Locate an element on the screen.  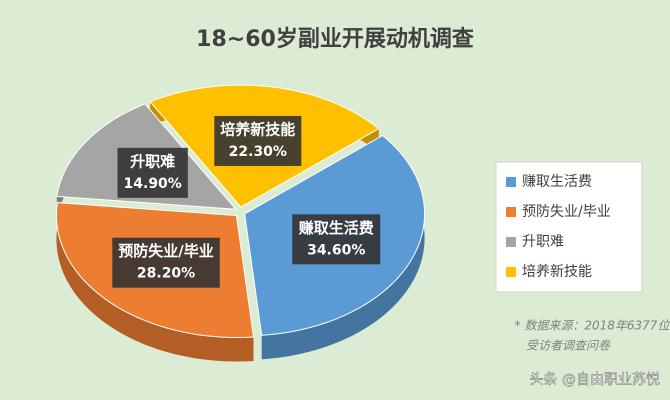
legend-label: 升职难 is located at coordinates (543, 242).